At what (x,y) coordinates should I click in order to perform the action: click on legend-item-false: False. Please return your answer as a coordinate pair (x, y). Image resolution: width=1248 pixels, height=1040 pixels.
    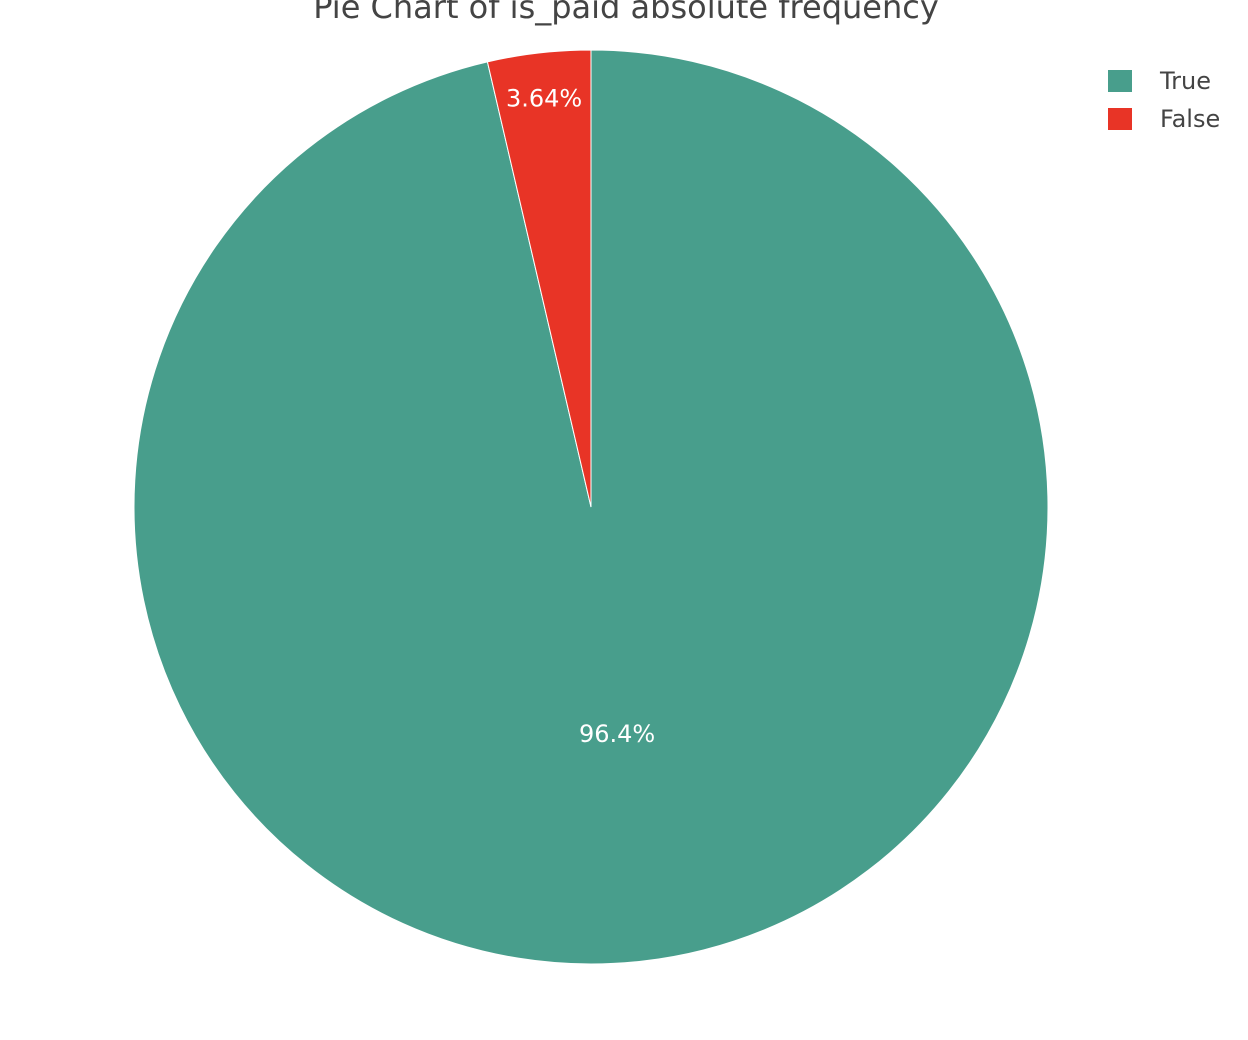
    Looking at the image, I should click on (1164, 119).